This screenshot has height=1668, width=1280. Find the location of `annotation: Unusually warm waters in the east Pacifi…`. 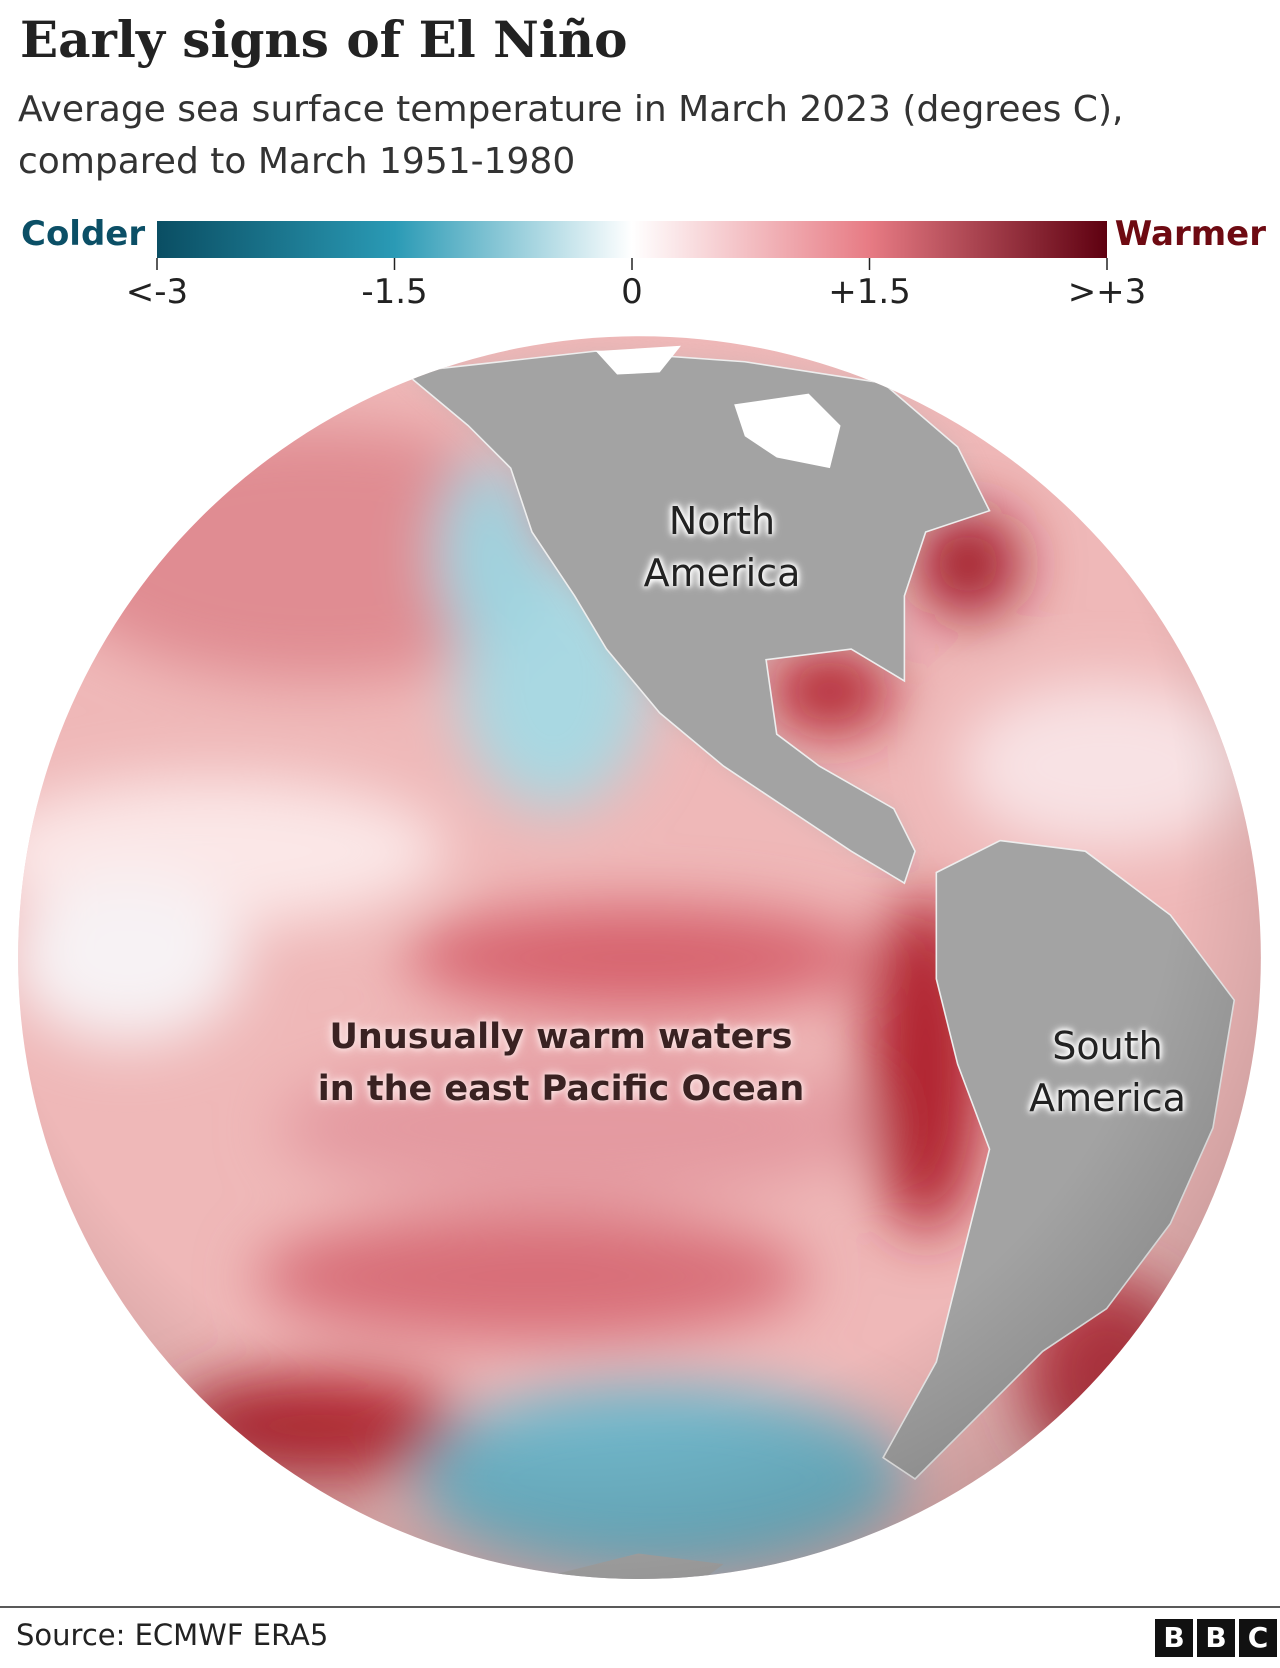

annotation: Unusually warm waters in the east Pacifi… is located at coordinates (561, 1063).